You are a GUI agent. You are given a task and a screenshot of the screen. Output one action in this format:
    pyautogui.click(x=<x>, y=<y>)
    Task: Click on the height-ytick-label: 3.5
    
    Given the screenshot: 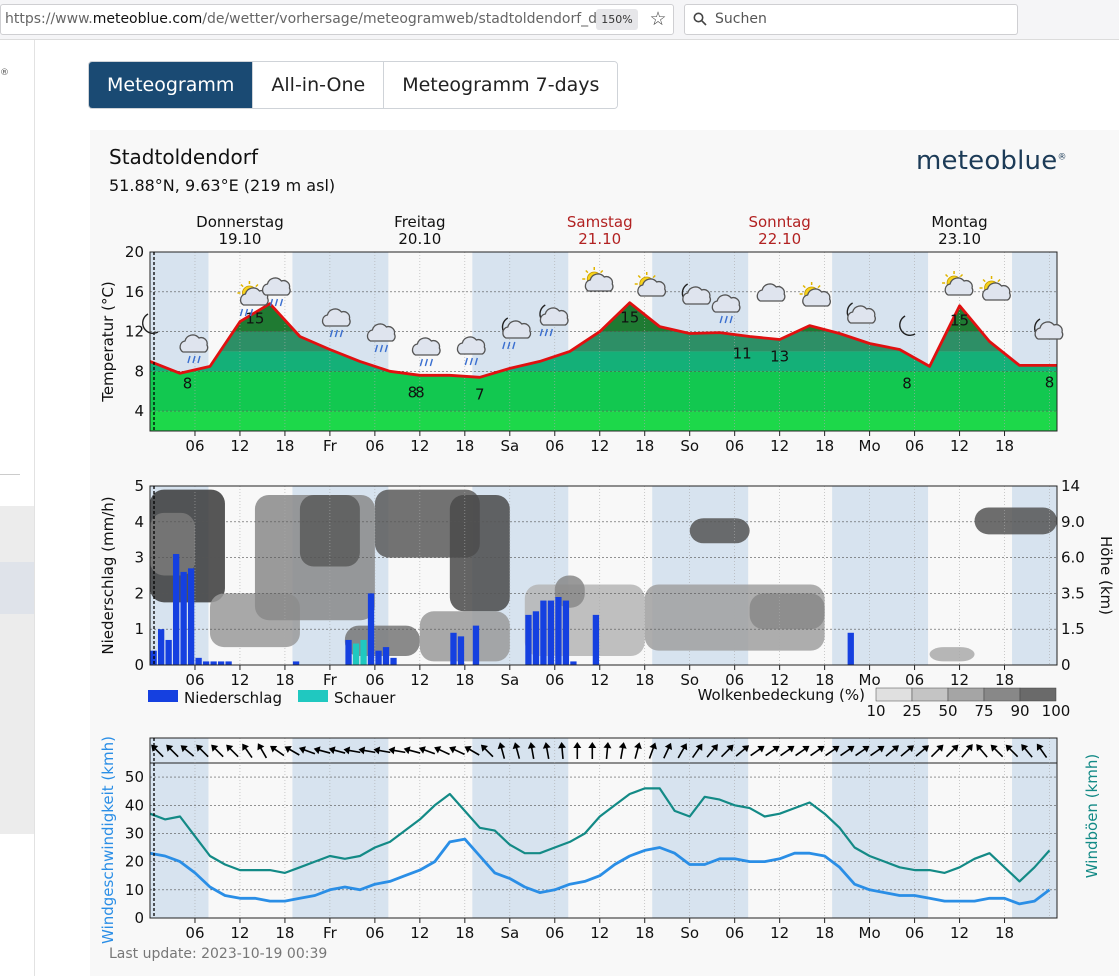 What is the action you would take?
    pyautogui.click(x=1073, y=593)
    